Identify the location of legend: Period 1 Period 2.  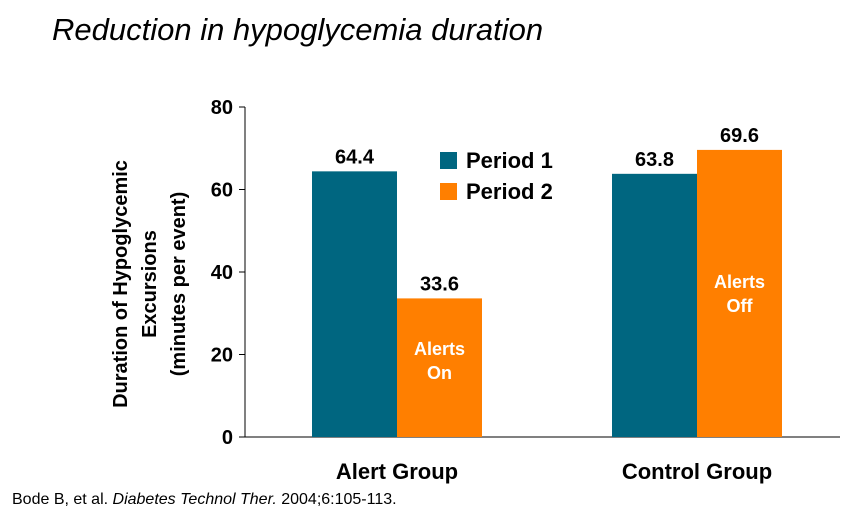
(496, 176).